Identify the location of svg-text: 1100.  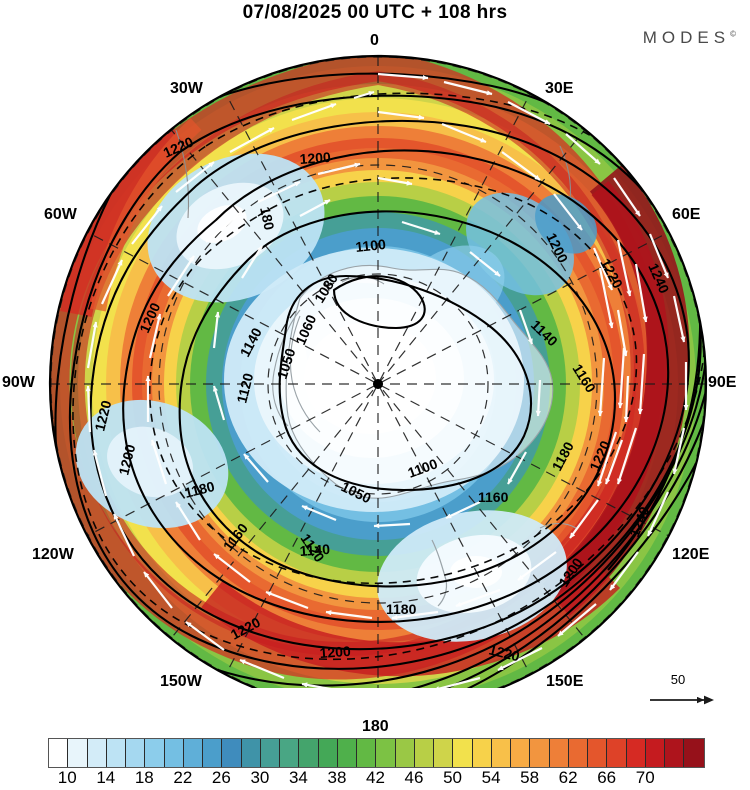
(371, 245).